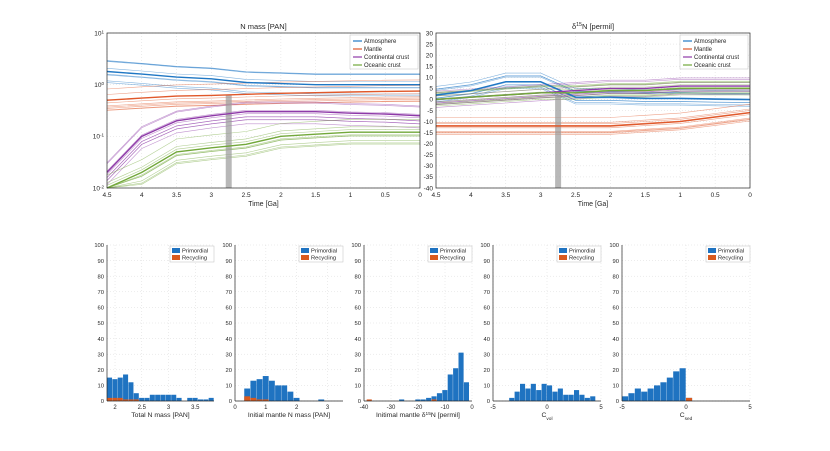 The width and height of the screenshot is (830, 451). I want to click on ensemble-runs, so click(263, 124).